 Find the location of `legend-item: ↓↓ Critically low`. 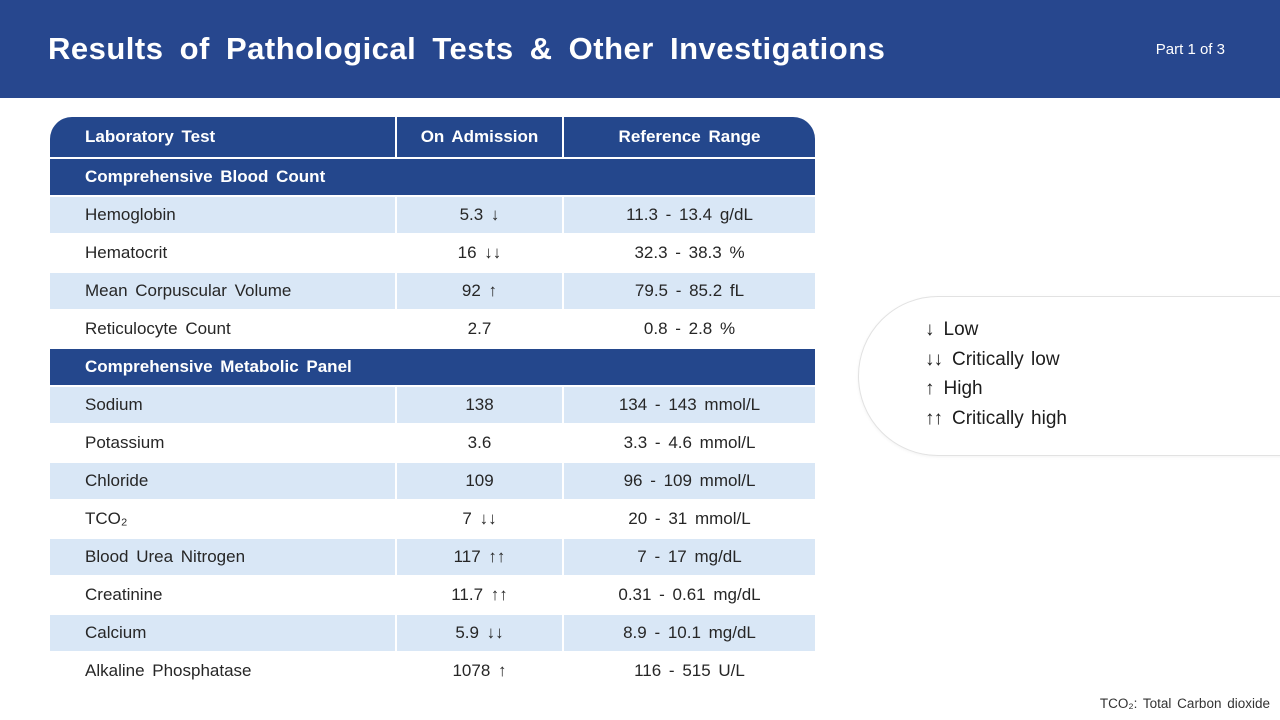

legend-item: ↓↓ Critically low is located at coordinates (1102, 360).